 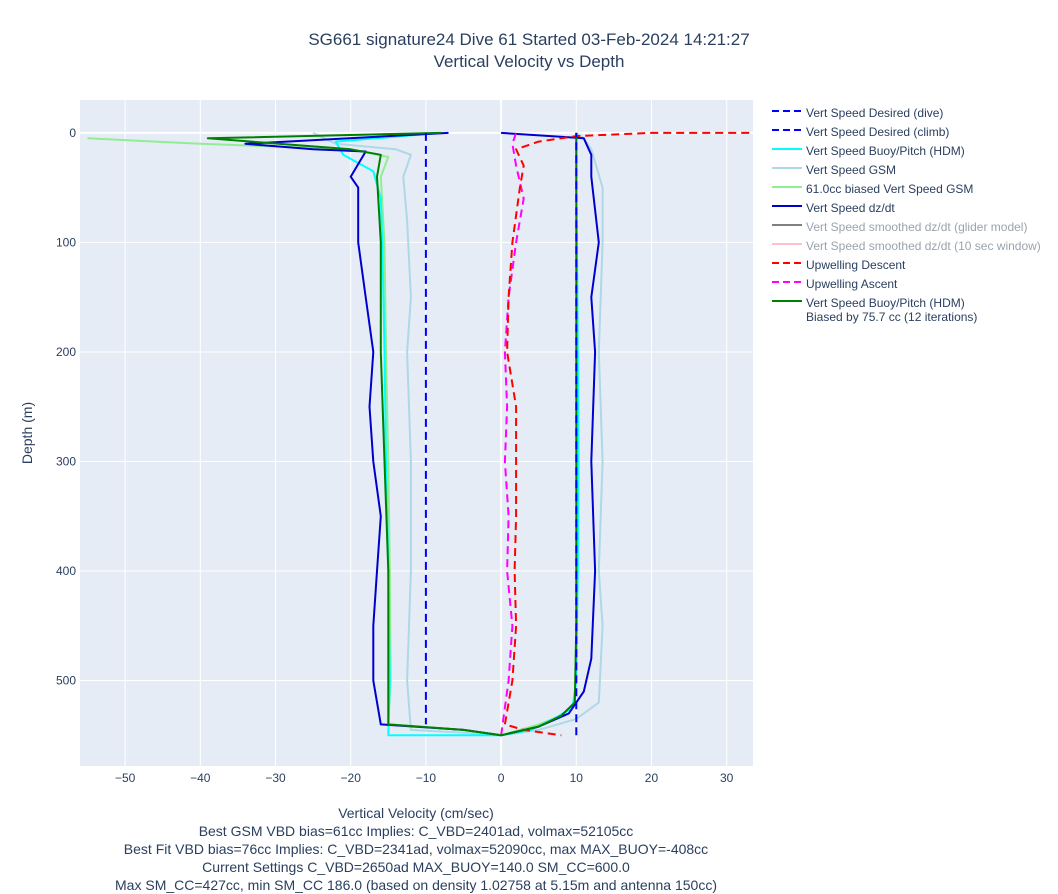 What do you see at coordinates (66, 571) in the screenshot?
I see `y-tick-label: 400` at bounding box center [66, 571].